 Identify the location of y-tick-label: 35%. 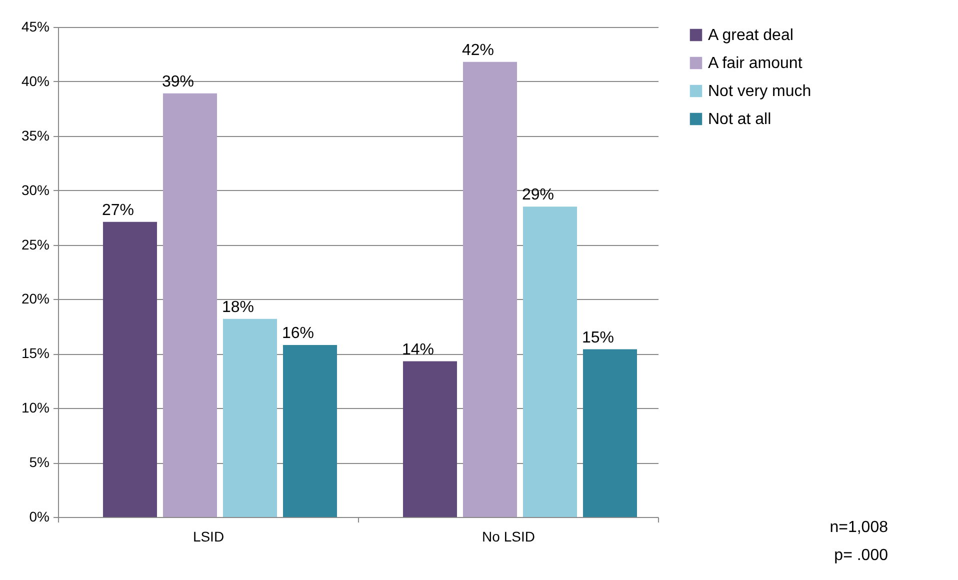
(35, 135).